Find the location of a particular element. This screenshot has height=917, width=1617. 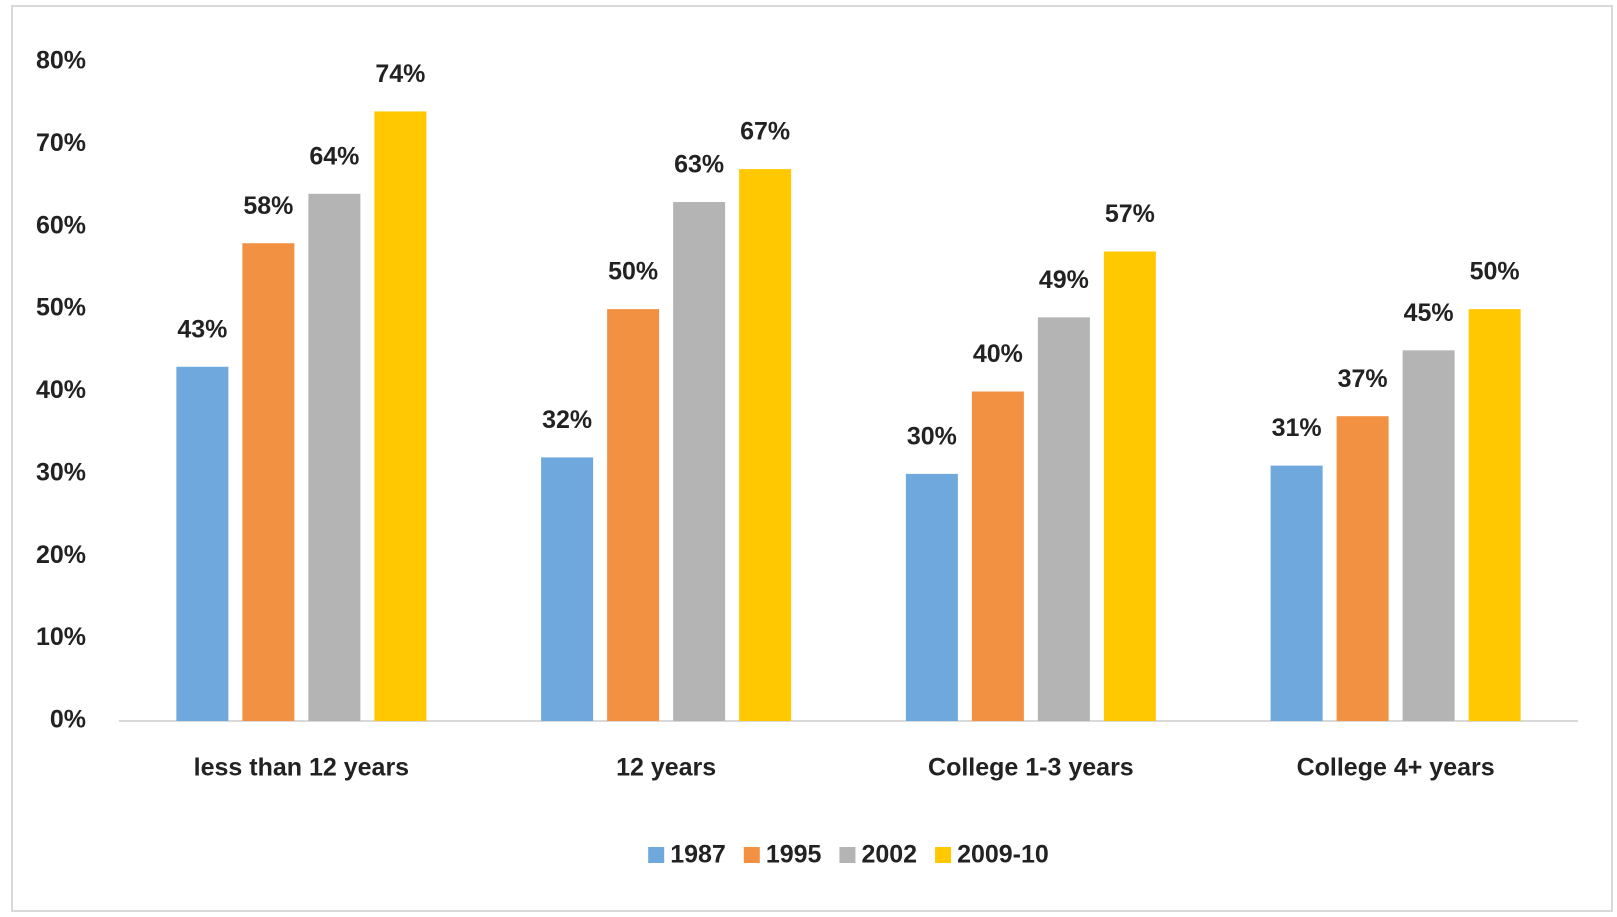

y-tick-label: 10% is located at coordinates (61, 637).